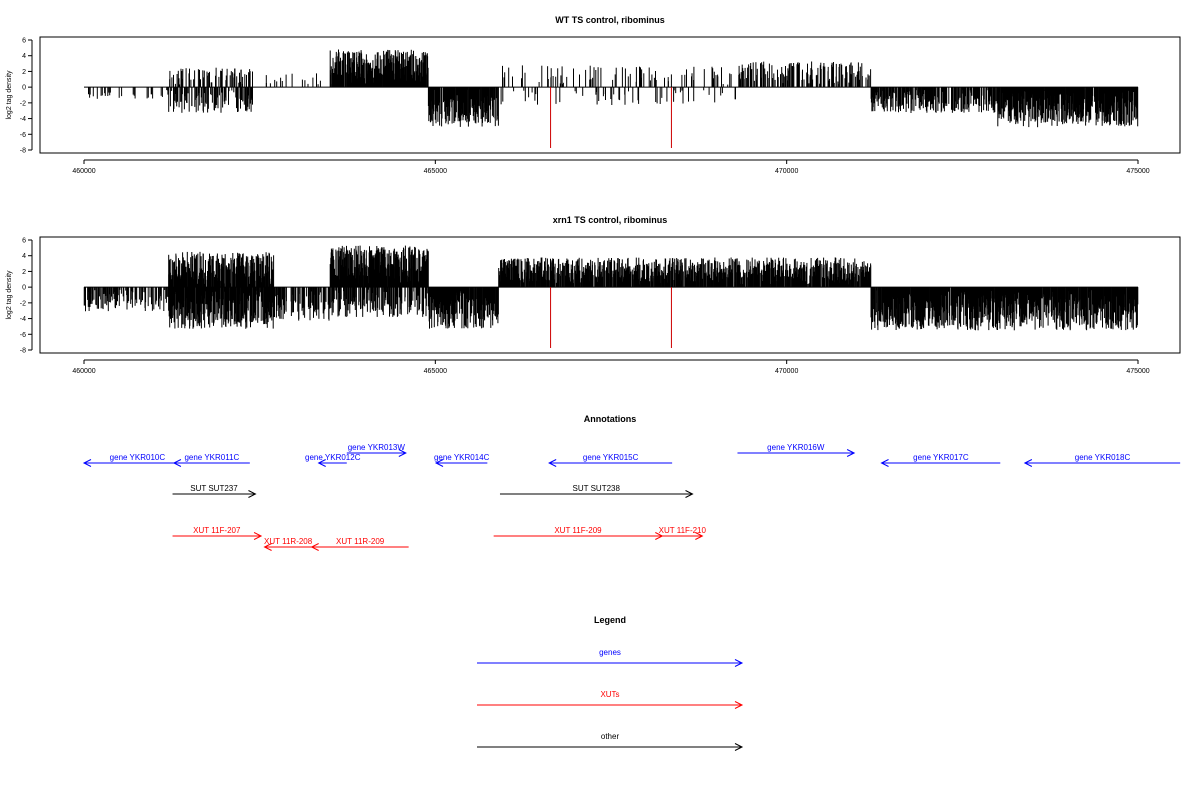 The image size is (1200, 800). I want to click on legend-label: XUTs, so click(609, 694).